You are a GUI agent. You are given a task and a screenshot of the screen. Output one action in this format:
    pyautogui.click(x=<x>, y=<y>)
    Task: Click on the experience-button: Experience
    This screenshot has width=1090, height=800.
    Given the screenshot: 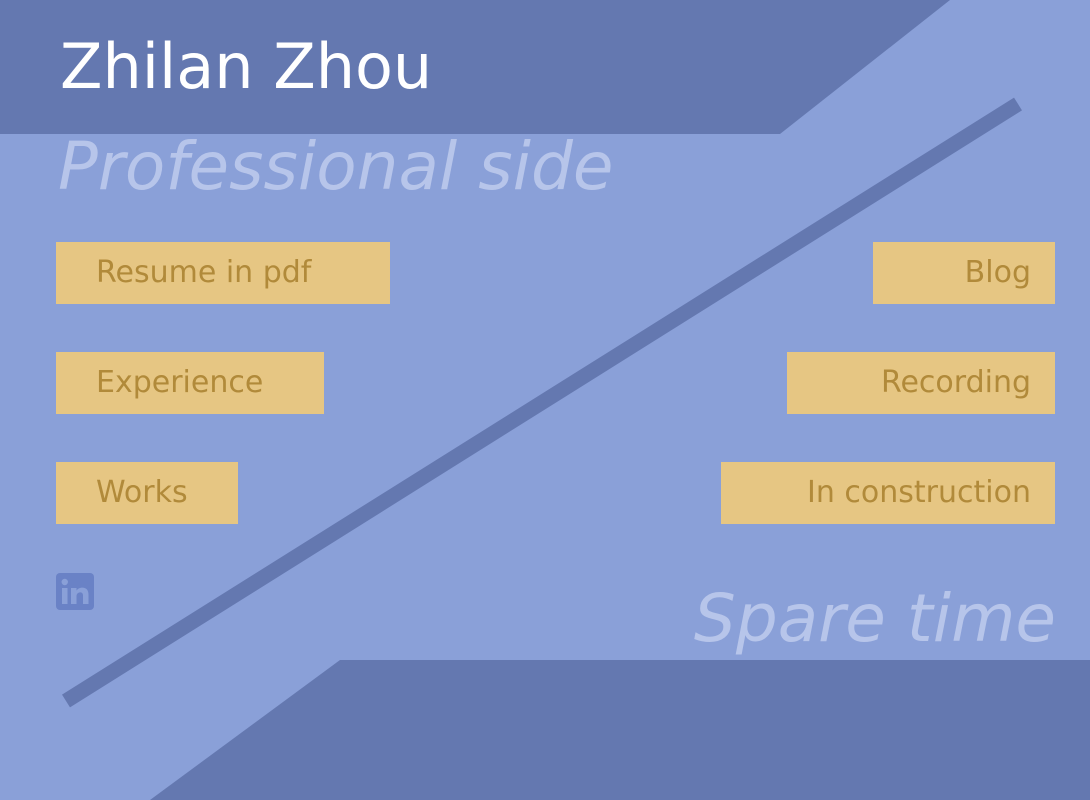 What is the action you would take?
    pyautogui.click(x=190, y=383)
    